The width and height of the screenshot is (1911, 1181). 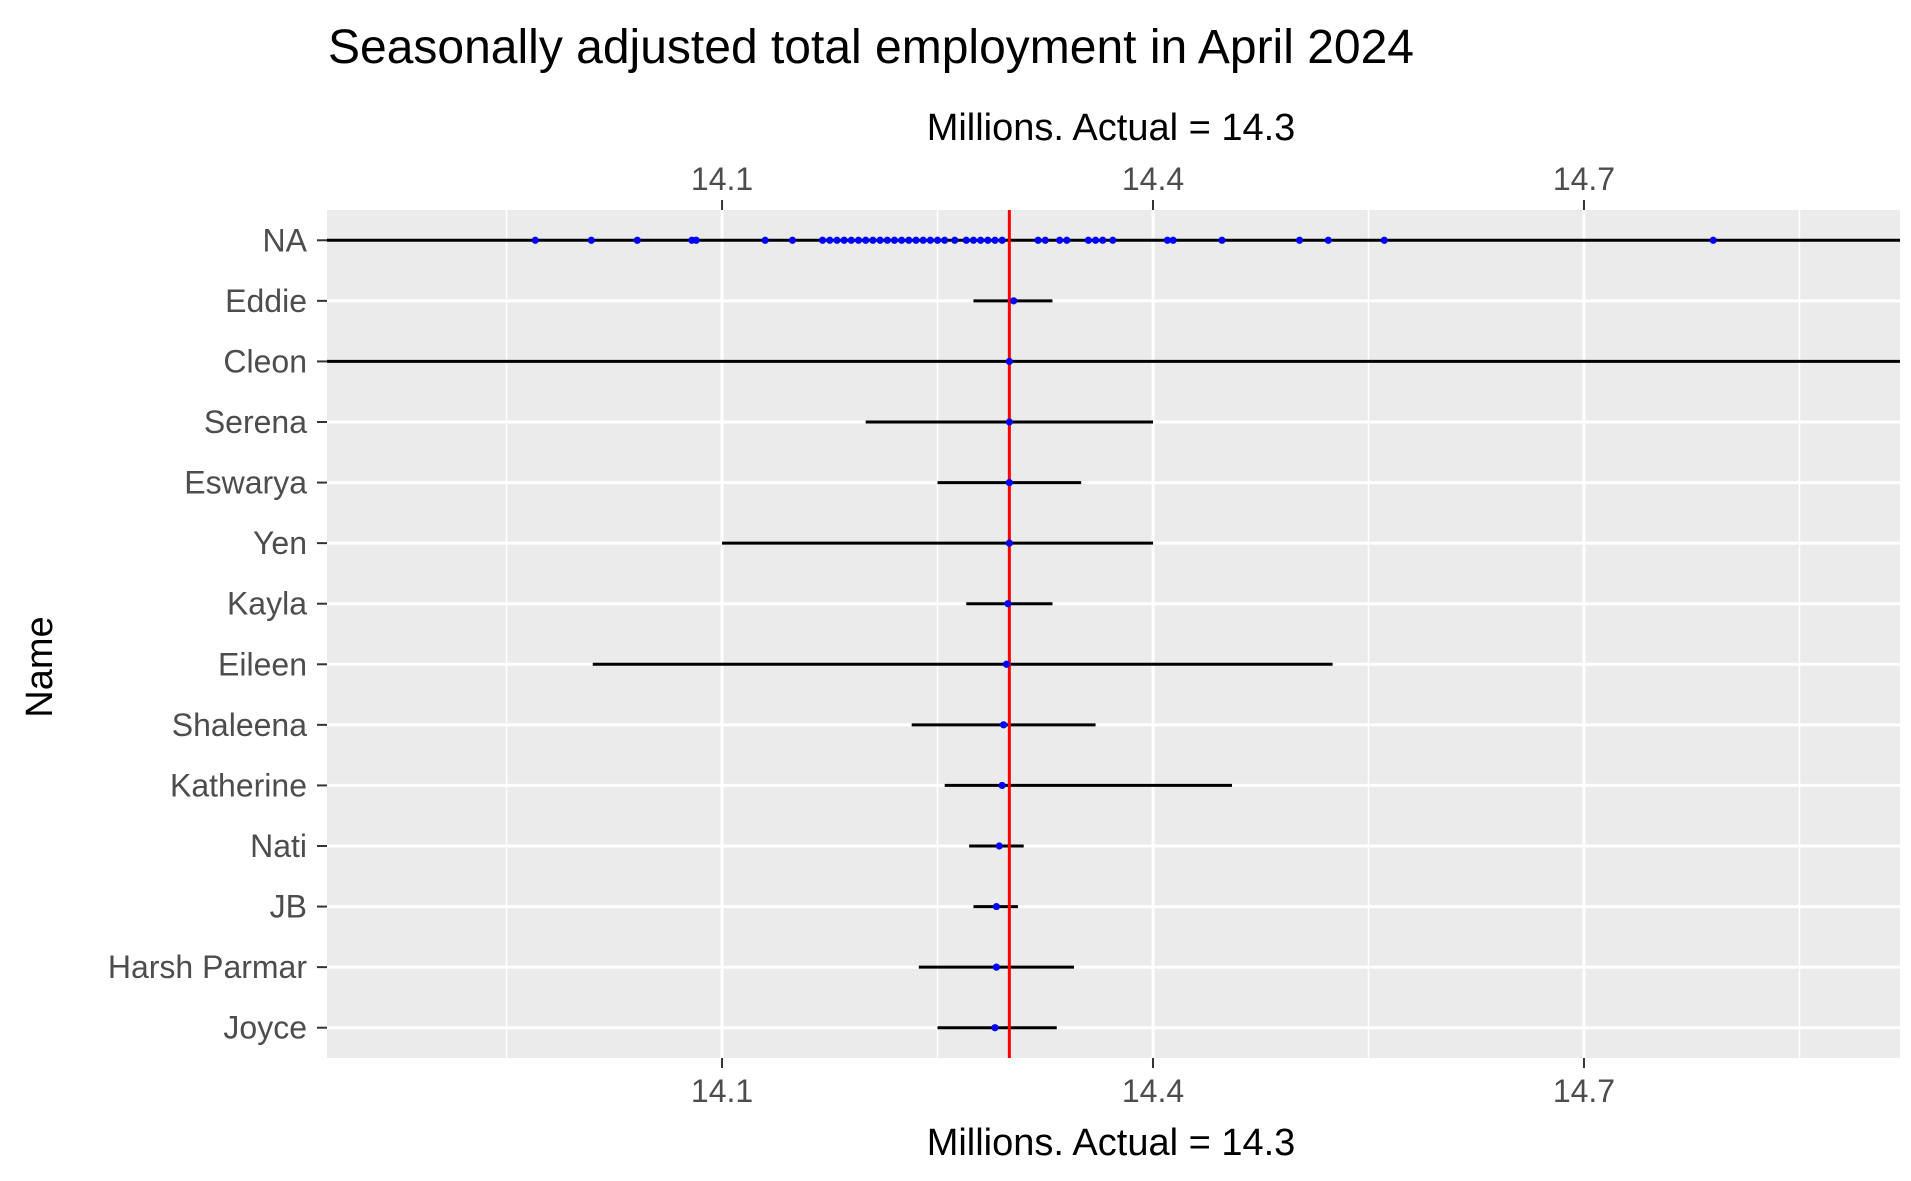 I want to click on x-tick-label-top: 14.7, so click(x=1584, y=179).